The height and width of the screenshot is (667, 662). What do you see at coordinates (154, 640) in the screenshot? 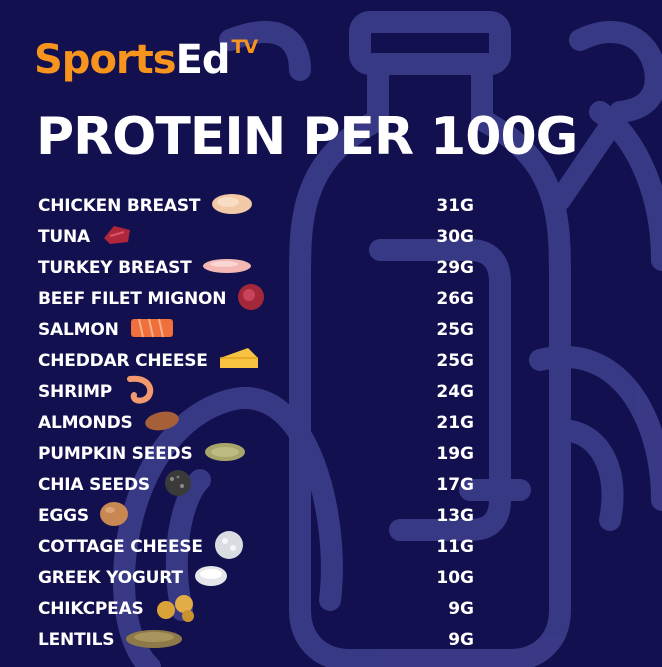
I see `lentils-icon` at bounding box center [154, 640].